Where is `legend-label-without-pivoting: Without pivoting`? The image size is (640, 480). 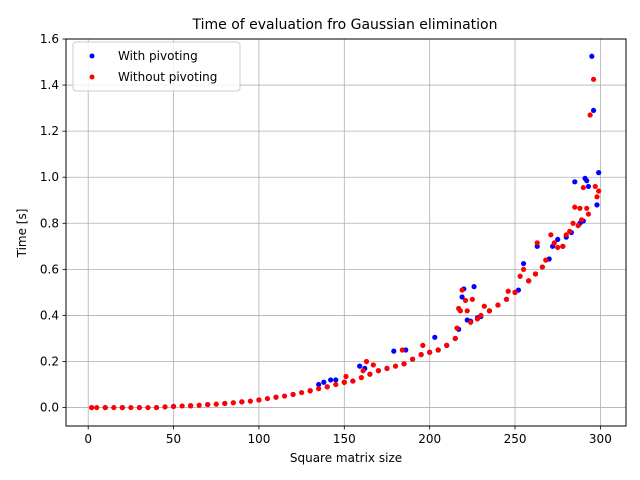 legend-label-without-pivoting: Without pivoting is located at coordinates (167, 77).